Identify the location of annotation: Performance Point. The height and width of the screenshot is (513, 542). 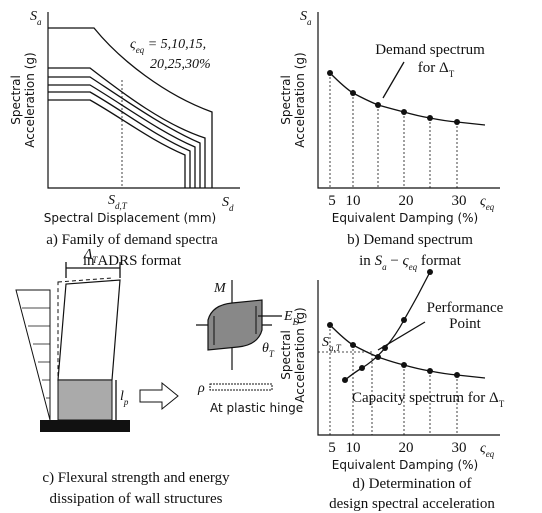
(465, 316).